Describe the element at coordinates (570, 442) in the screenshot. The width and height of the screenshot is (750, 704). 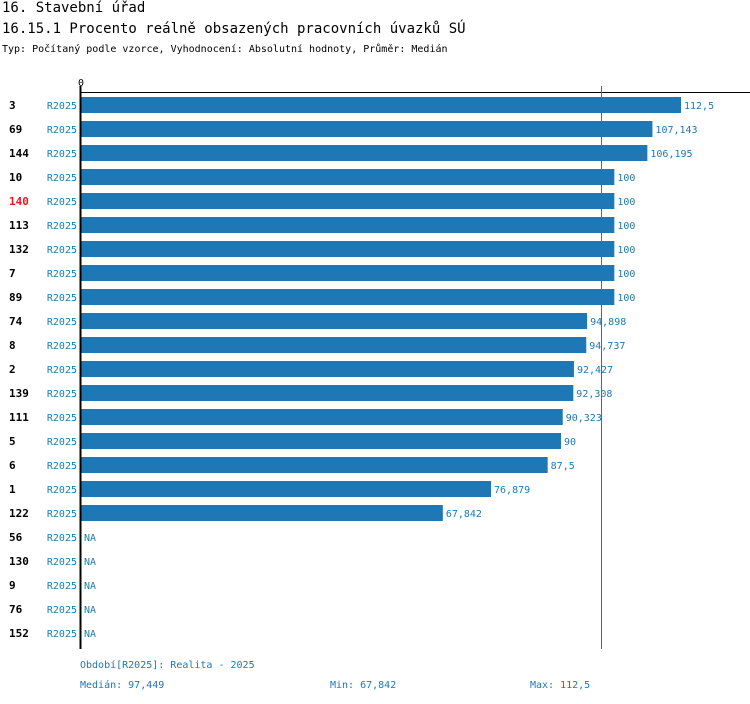
I see `bar-value-label: 90` at that location.